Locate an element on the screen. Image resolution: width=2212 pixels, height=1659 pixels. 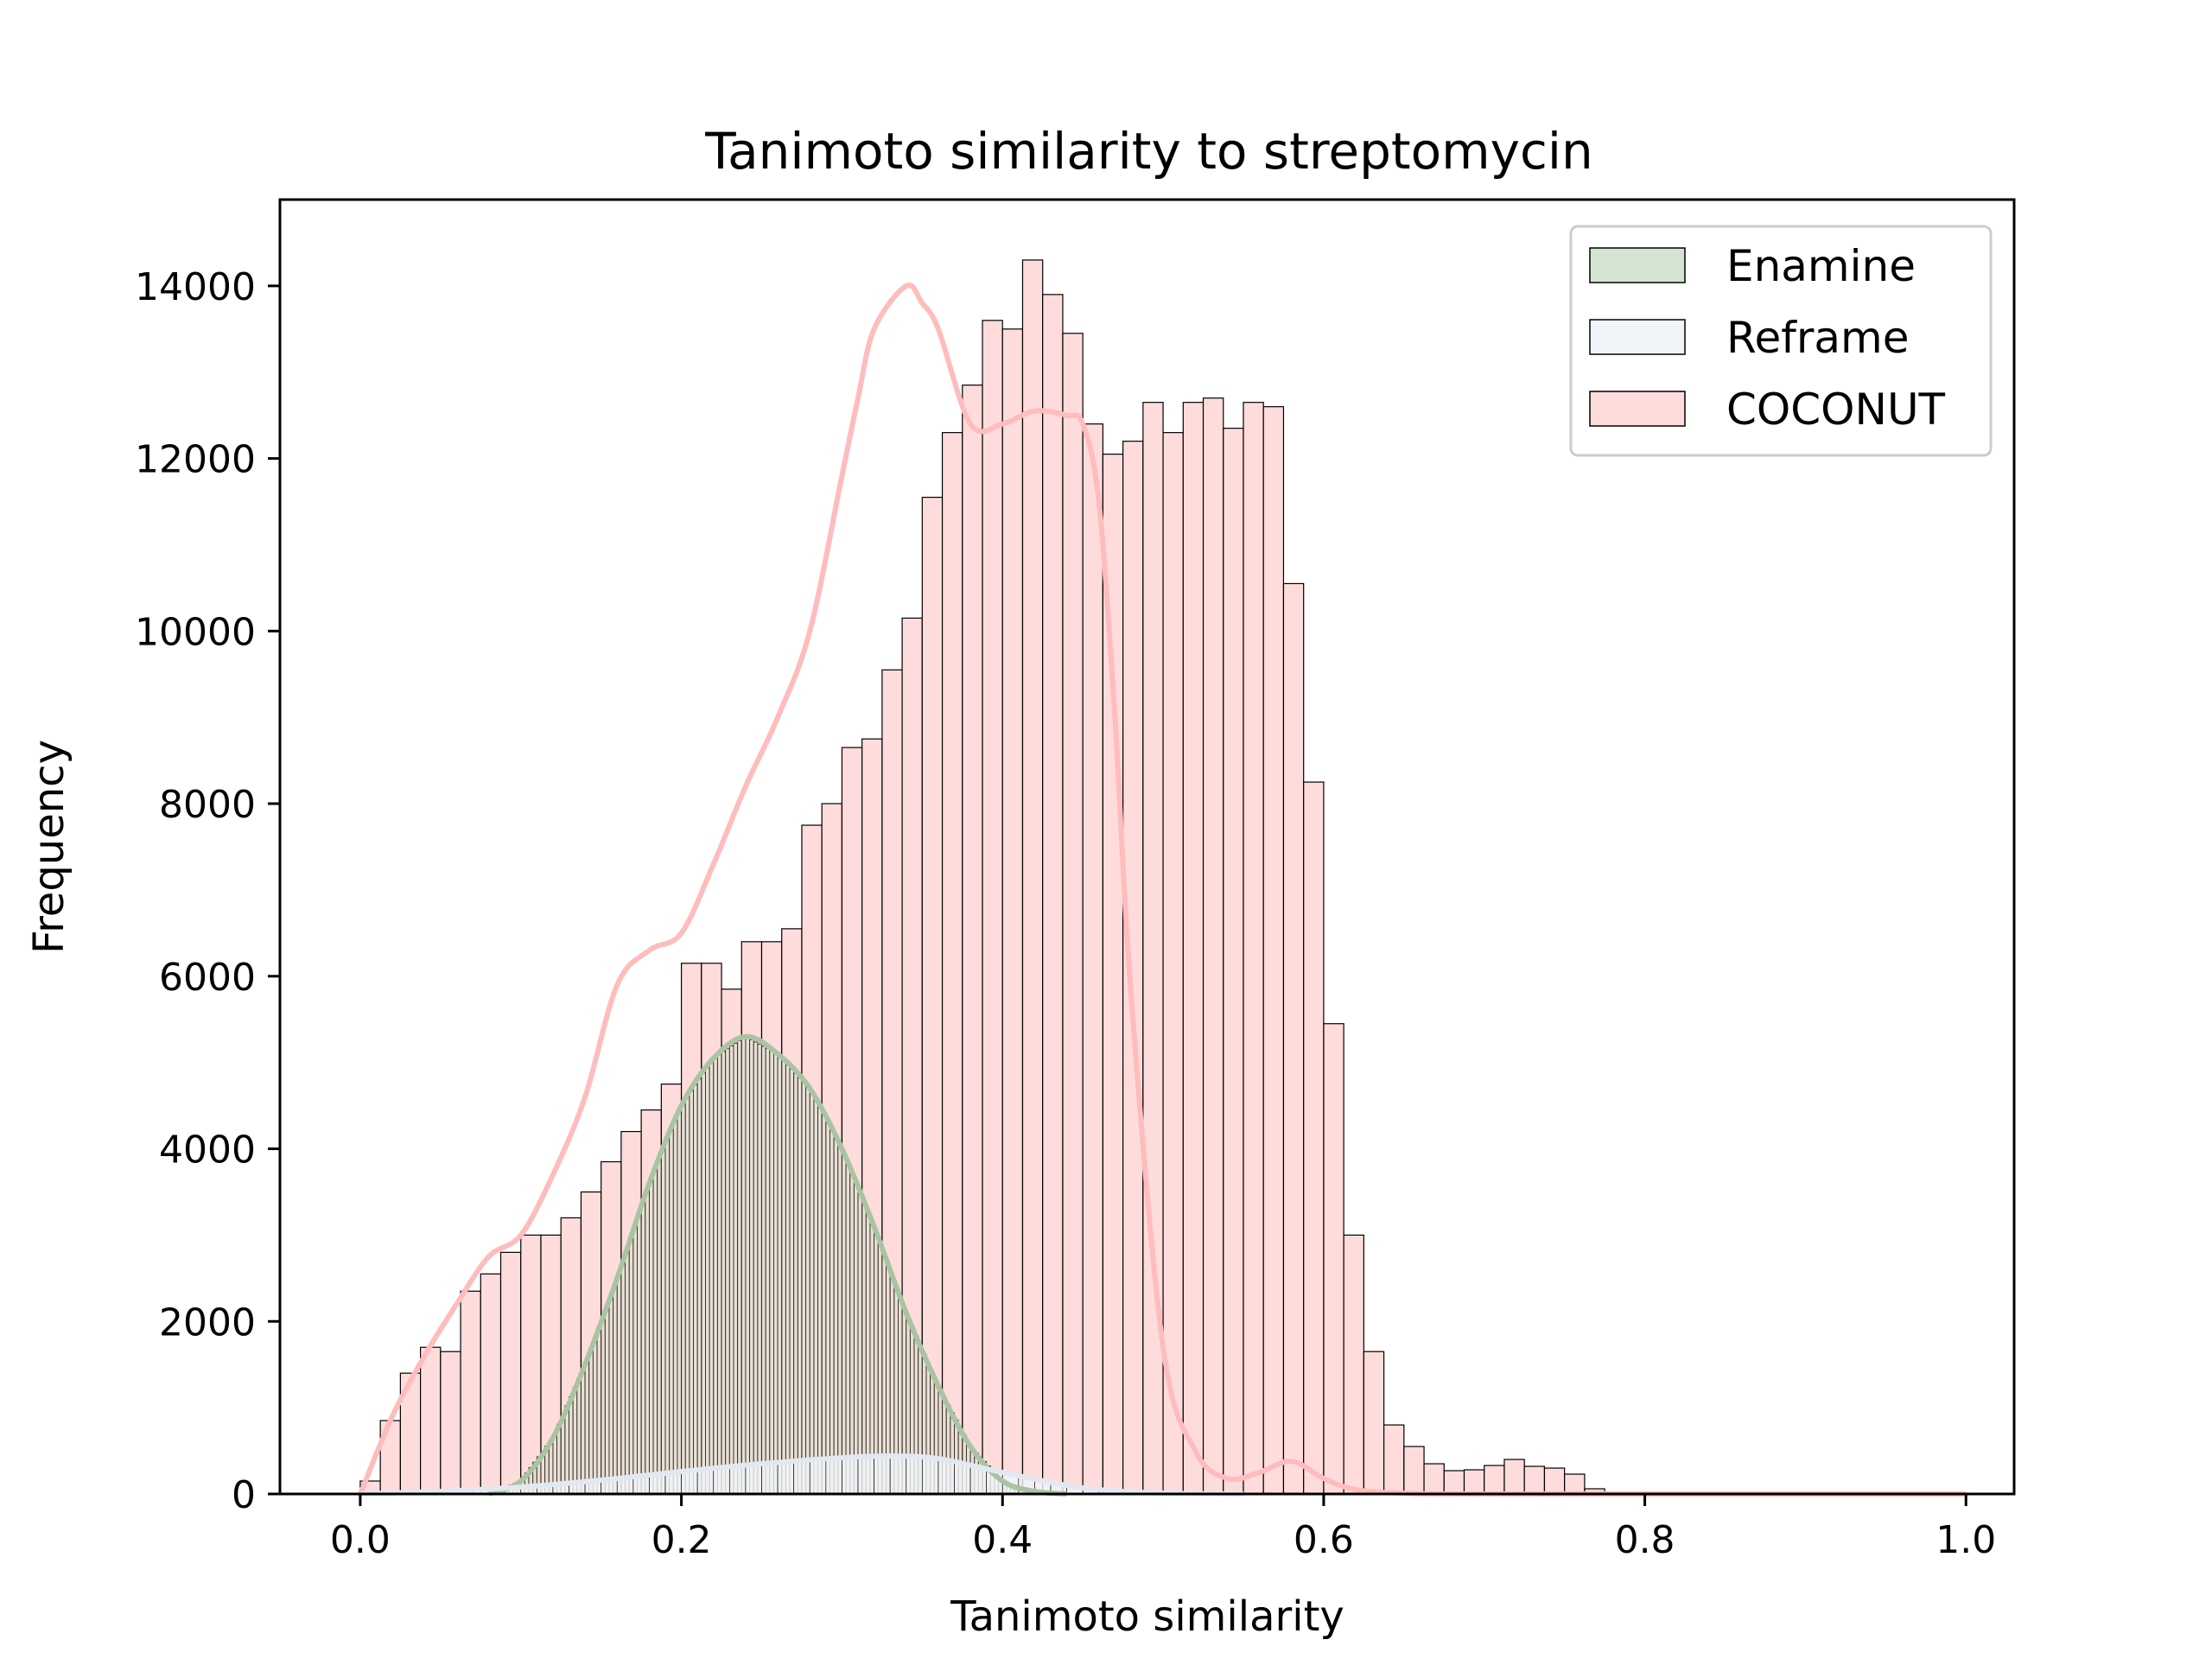
y-tick-label: 2000 is located at coordinates (207, 1322).